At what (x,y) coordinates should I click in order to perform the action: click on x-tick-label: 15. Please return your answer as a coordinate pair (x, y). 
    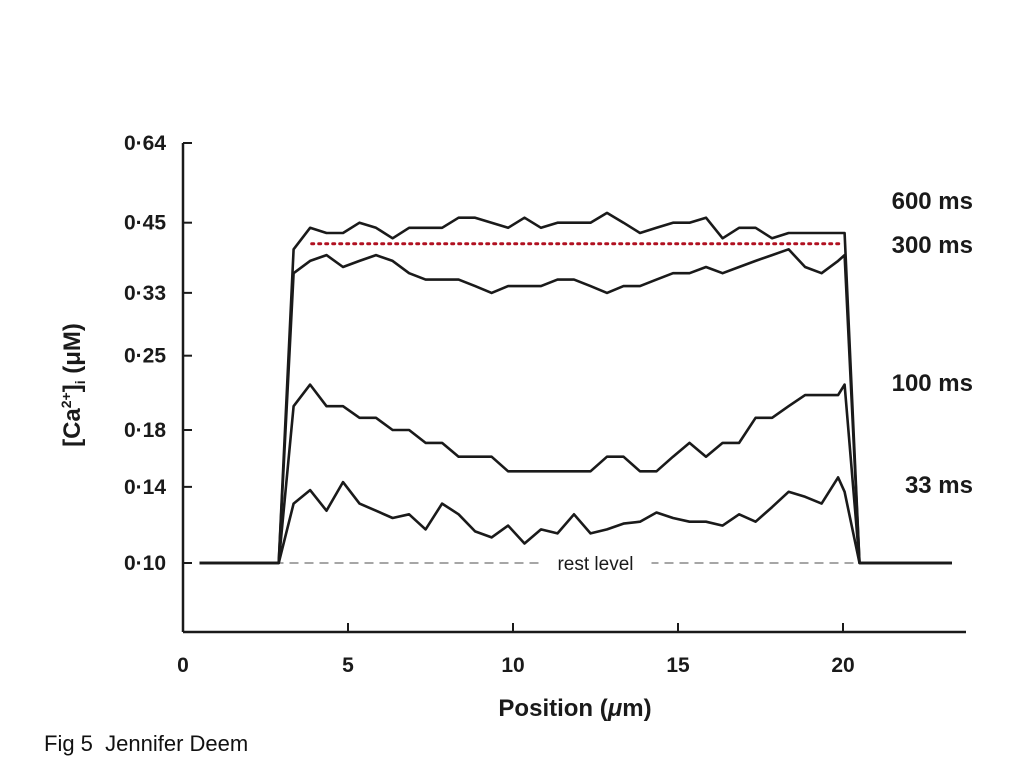
    Looking at the image, I should click on (678, 665).